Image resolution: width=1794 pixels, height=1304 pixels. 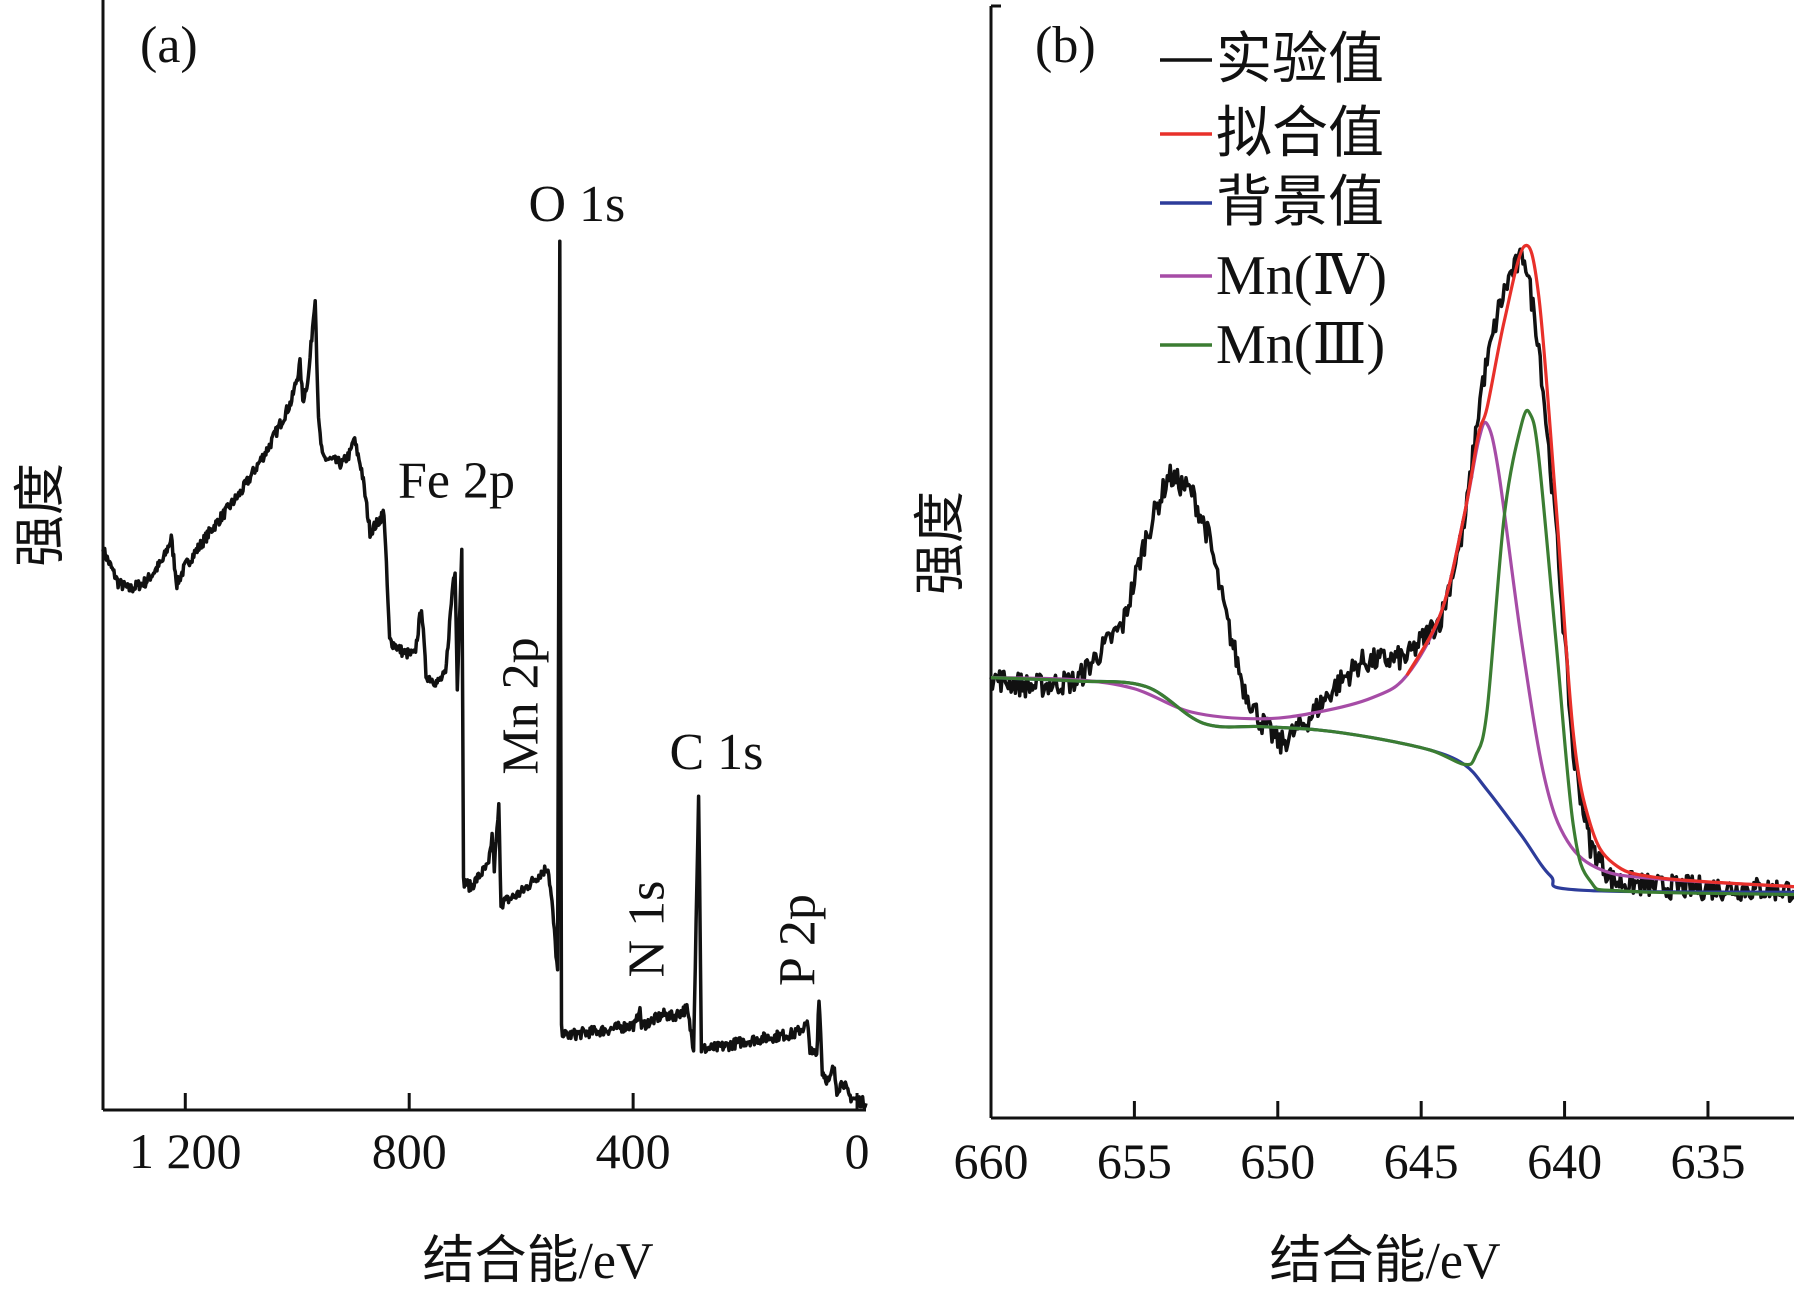 I want to click on legend-label: Mn(Ⅲ), so click(x=1300, y=345).